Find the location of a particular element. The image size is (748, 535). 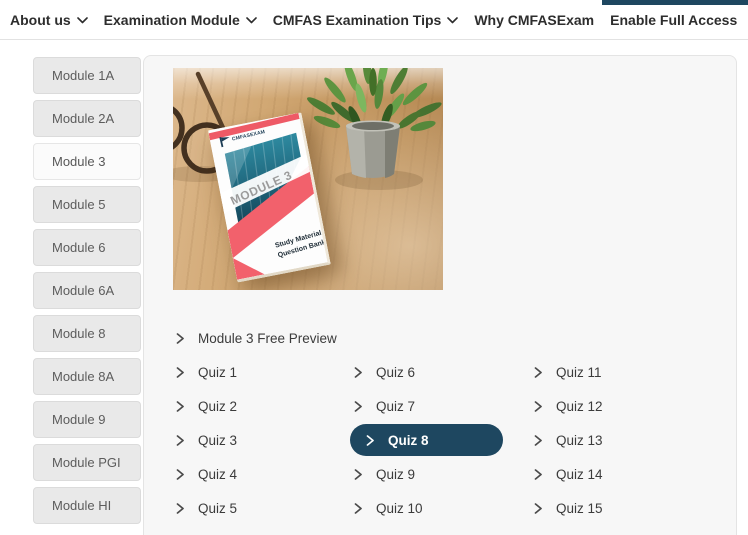

quiz-link-3: Quiz 3 is located at coordinates (206, 440).